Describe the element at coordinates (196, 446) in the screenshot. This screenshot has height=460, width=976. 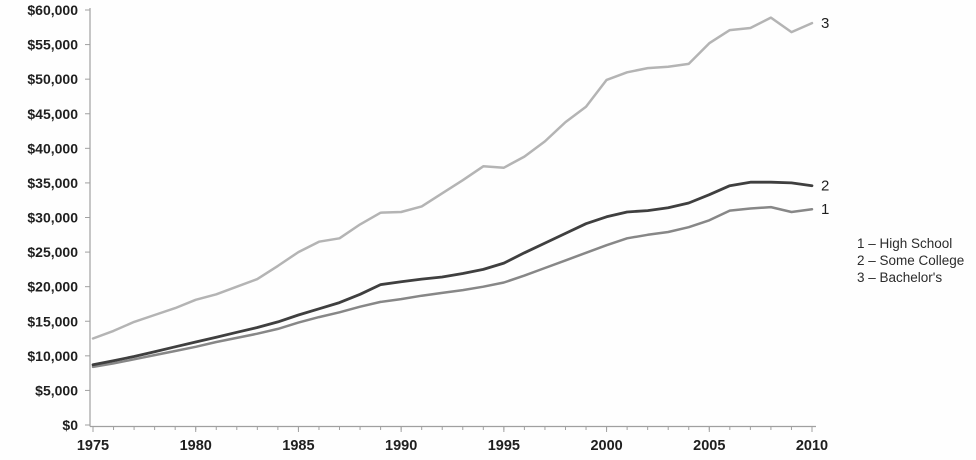
I see `x-tick-label: 1980` at that location.